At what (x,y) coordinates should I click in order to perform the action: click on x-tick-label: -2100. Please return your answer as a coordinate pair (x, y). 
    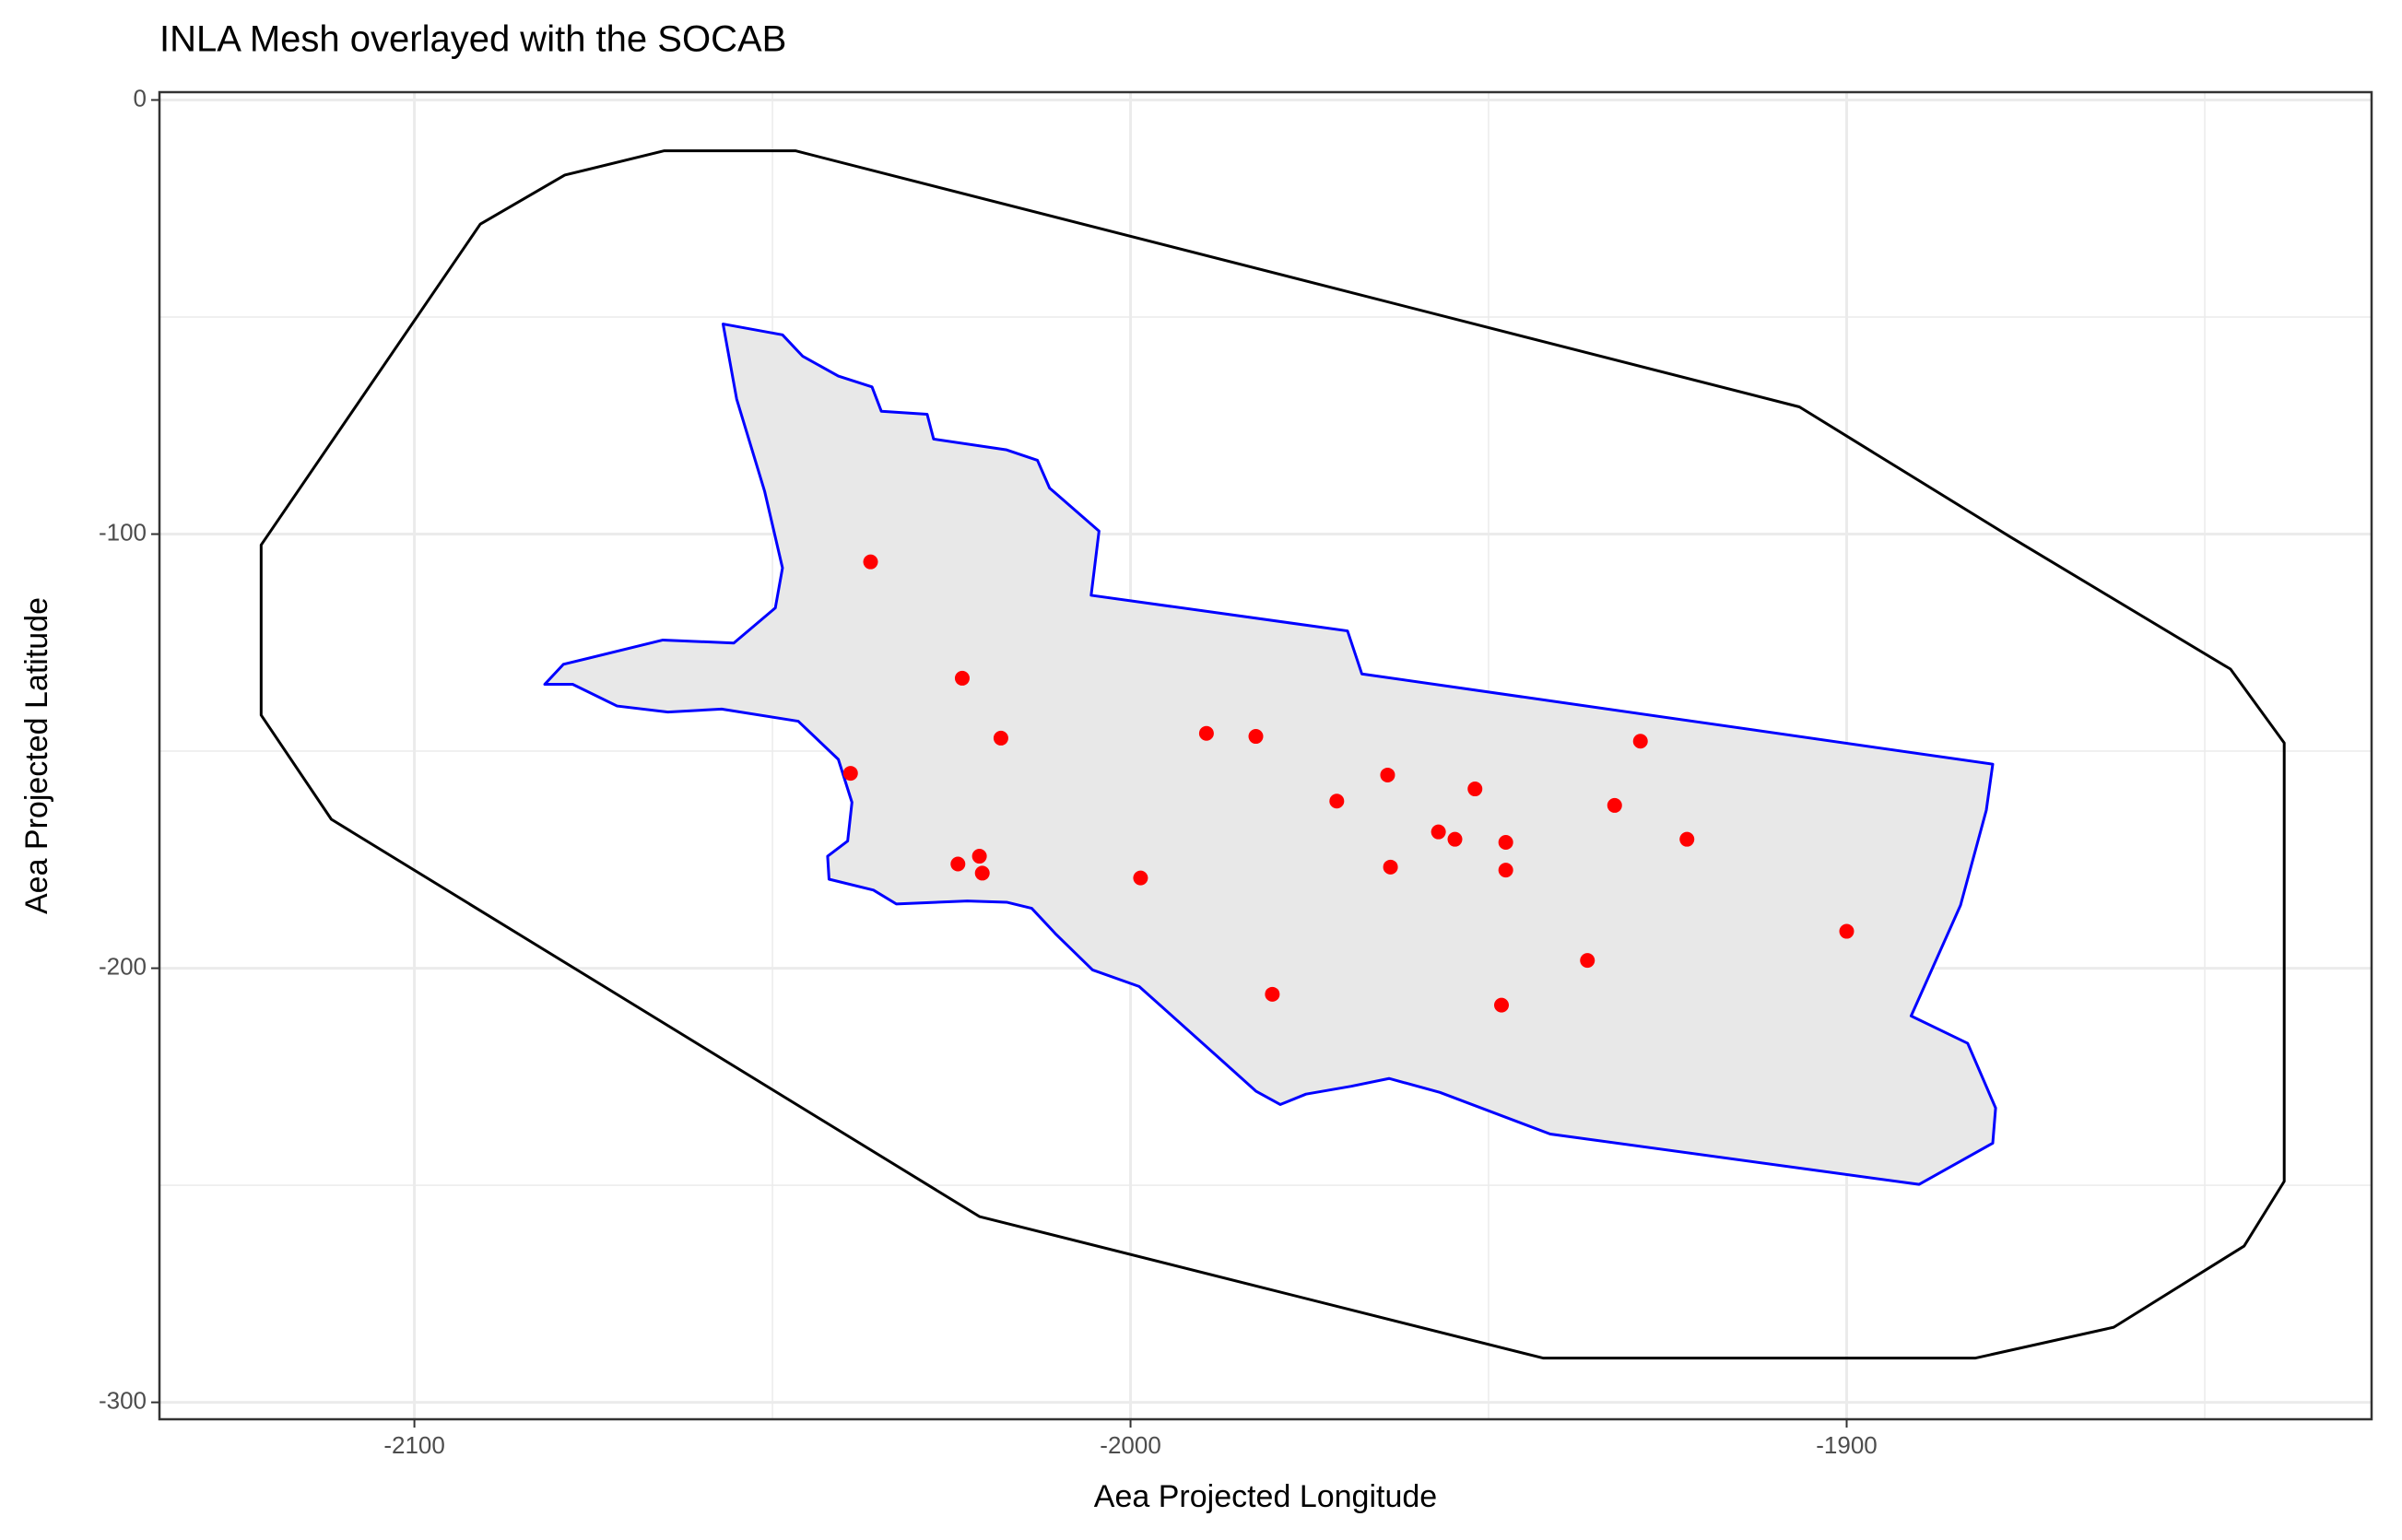
    Looking at the image, I should click on (414, 1445).